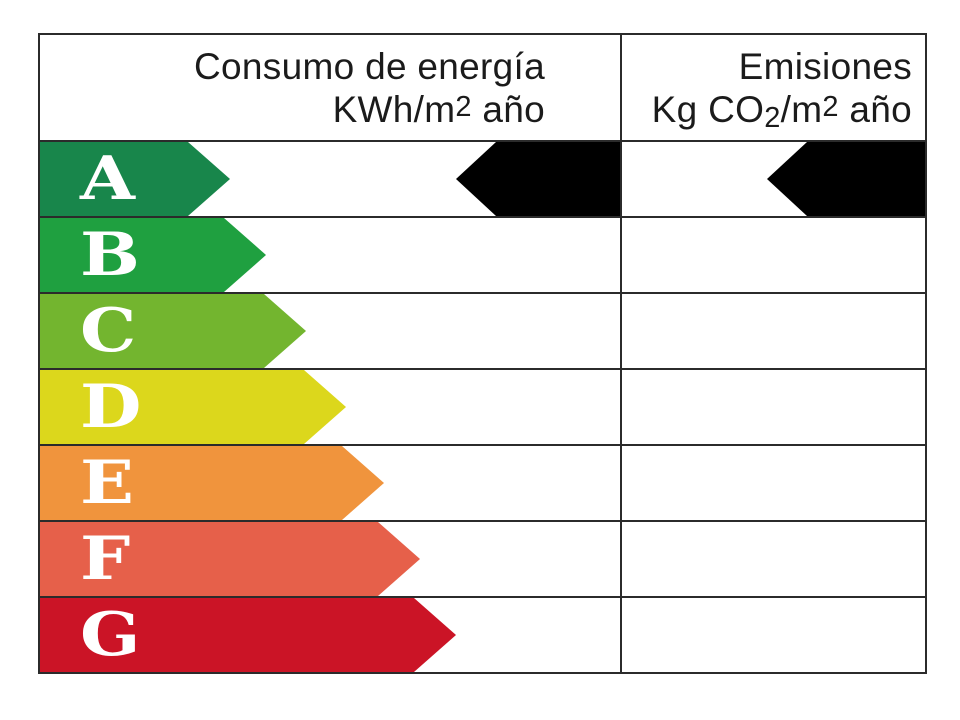  Describe the element at coordinates (482, 330) in the screenshot. I see `rating-row-c: C` at that location.